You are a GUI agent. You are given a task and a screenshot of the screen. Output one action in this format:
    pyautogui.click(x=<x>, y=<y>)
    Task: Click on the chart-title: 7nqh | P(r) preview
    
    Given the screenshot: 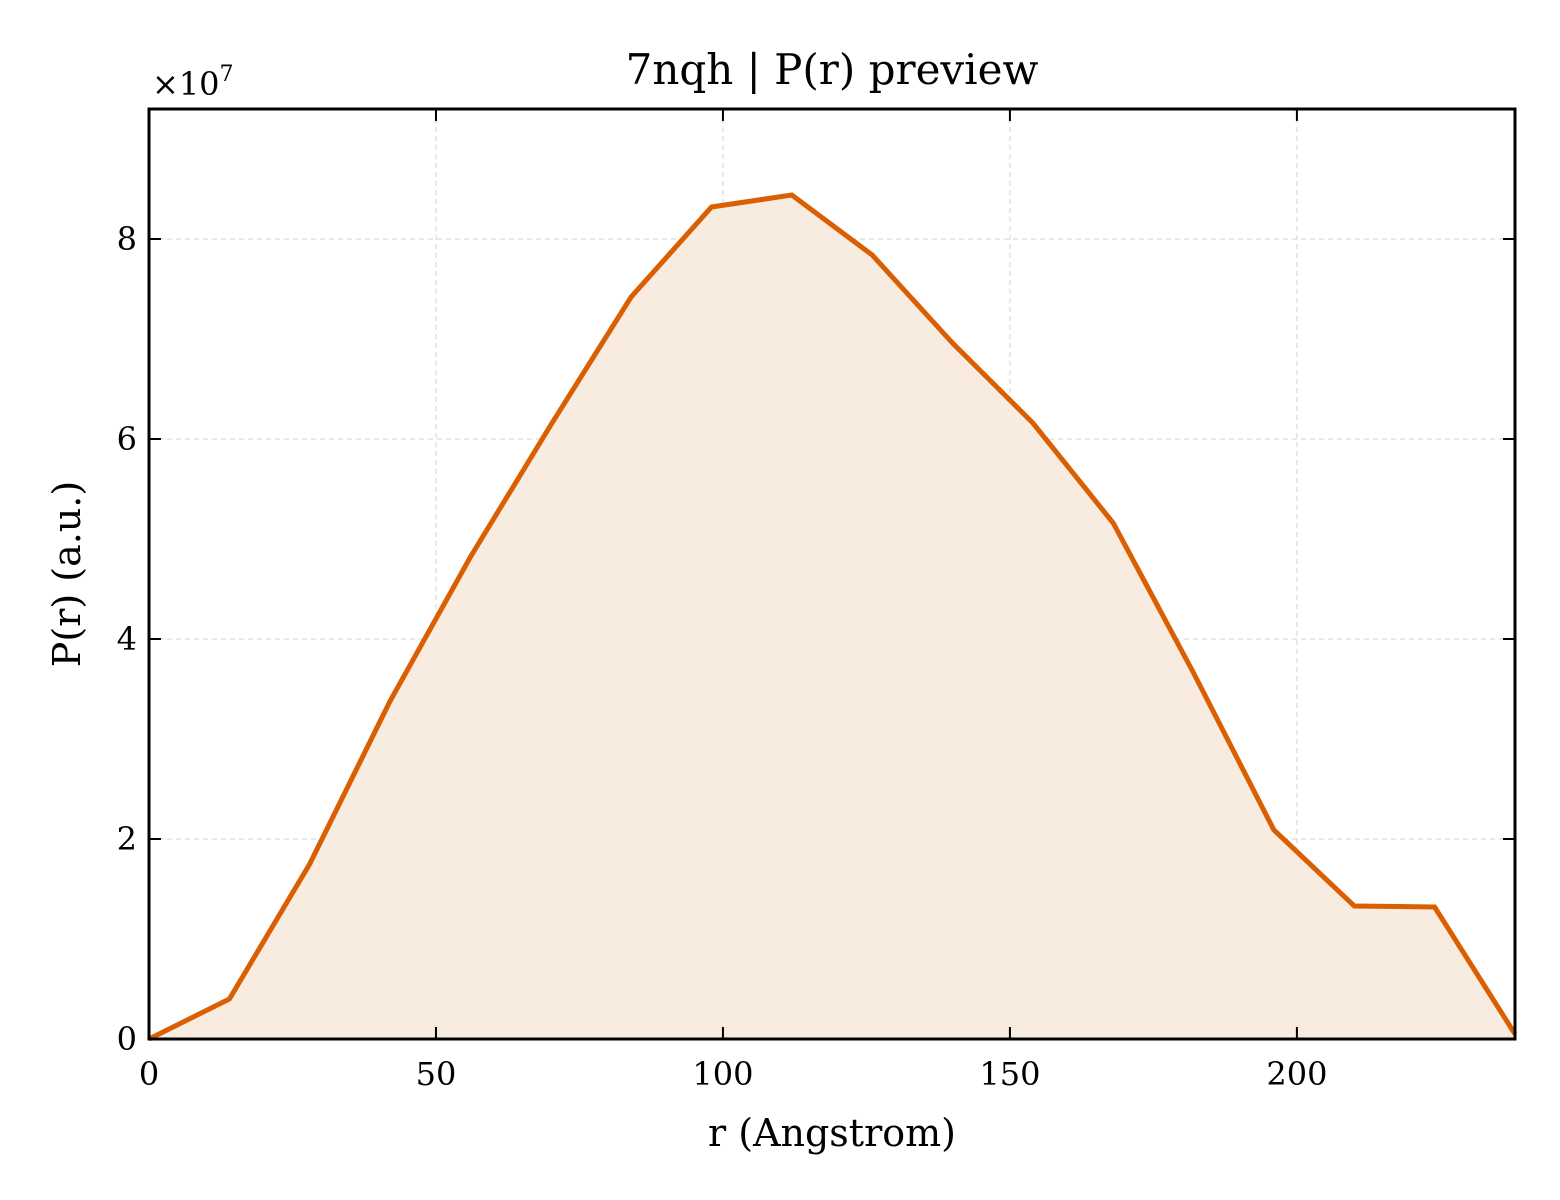 What is the action you would take?
    pyautogui.click(x=832, y=69)
    